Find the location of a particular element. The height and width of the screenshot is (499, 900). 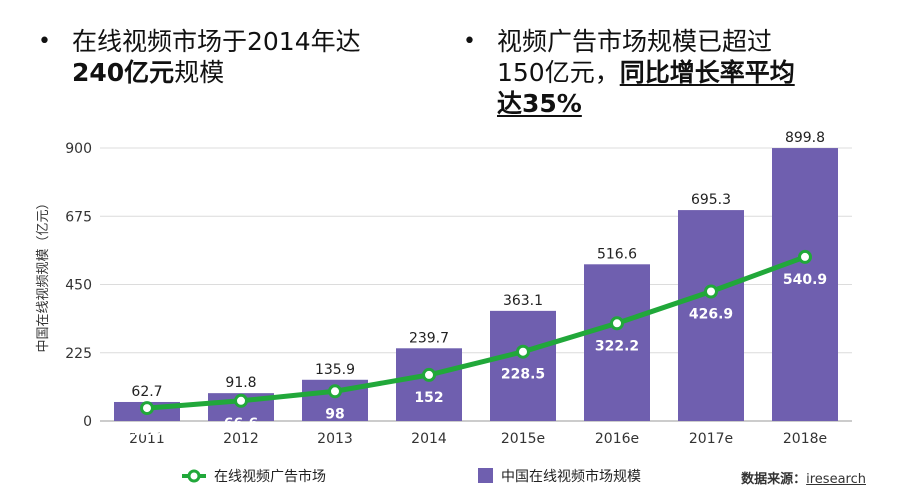

line-value-label: 322.2 is located at coordinates (617, 346).